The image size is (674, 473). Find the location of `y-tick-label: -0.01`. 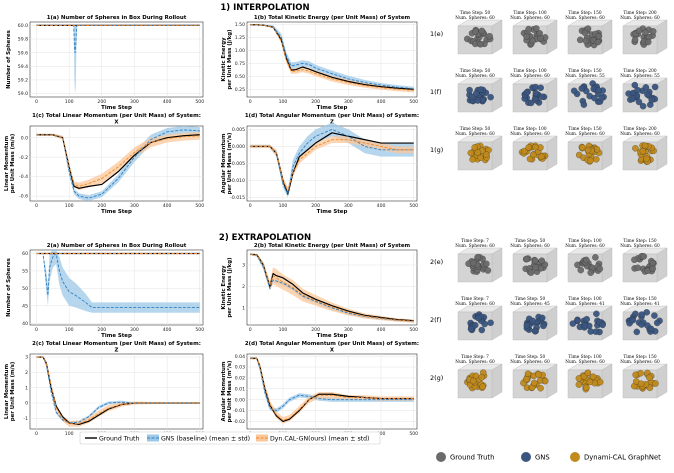

y-tick-label: -0.01 is located at coordinates (239, 411).